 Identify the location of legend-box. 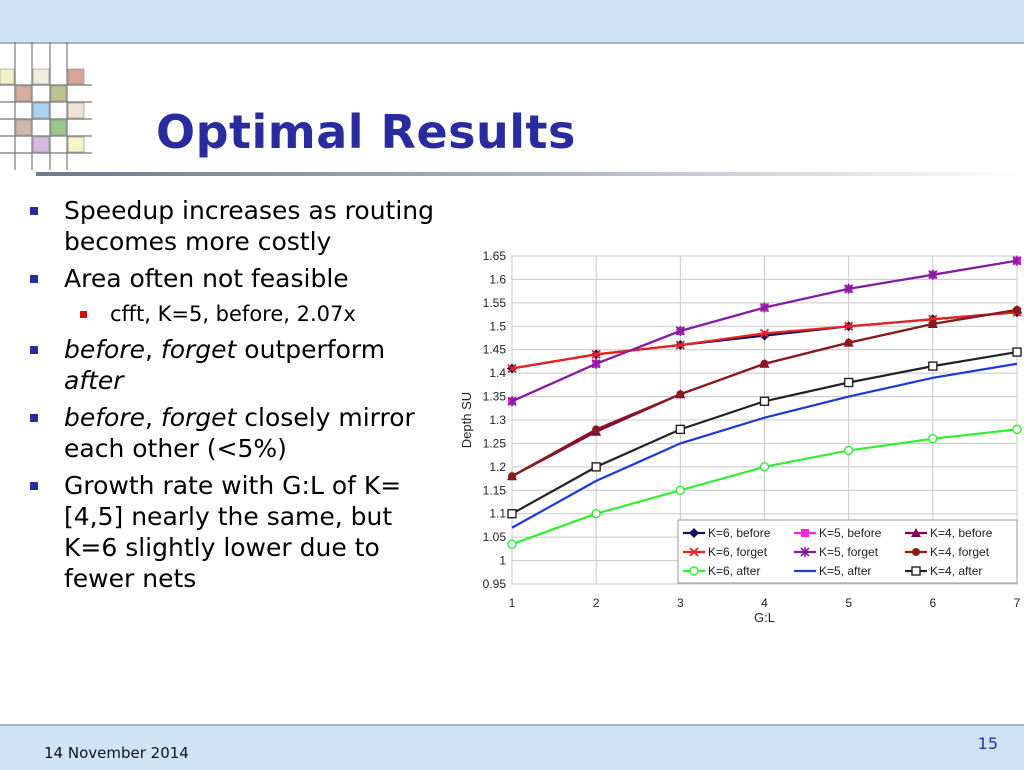
(847, 551).